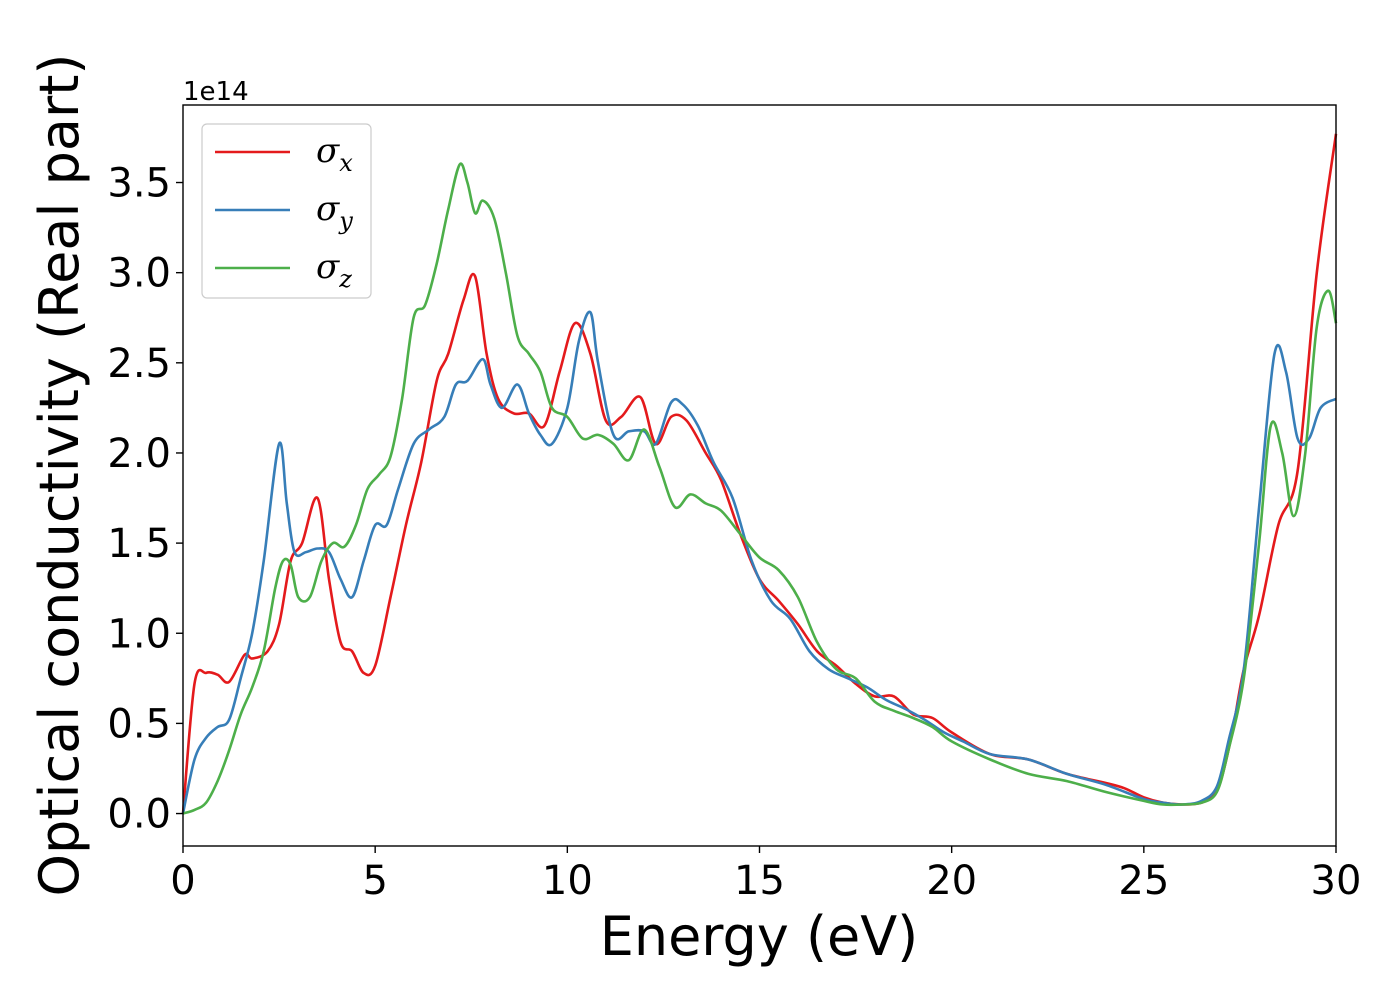 This screenshot has height=1000, width=1400. Describe the element at coordinates (59, 475) in the screenshot. I see `y-axis-title: Optical conductivity (Real part)` at that location.